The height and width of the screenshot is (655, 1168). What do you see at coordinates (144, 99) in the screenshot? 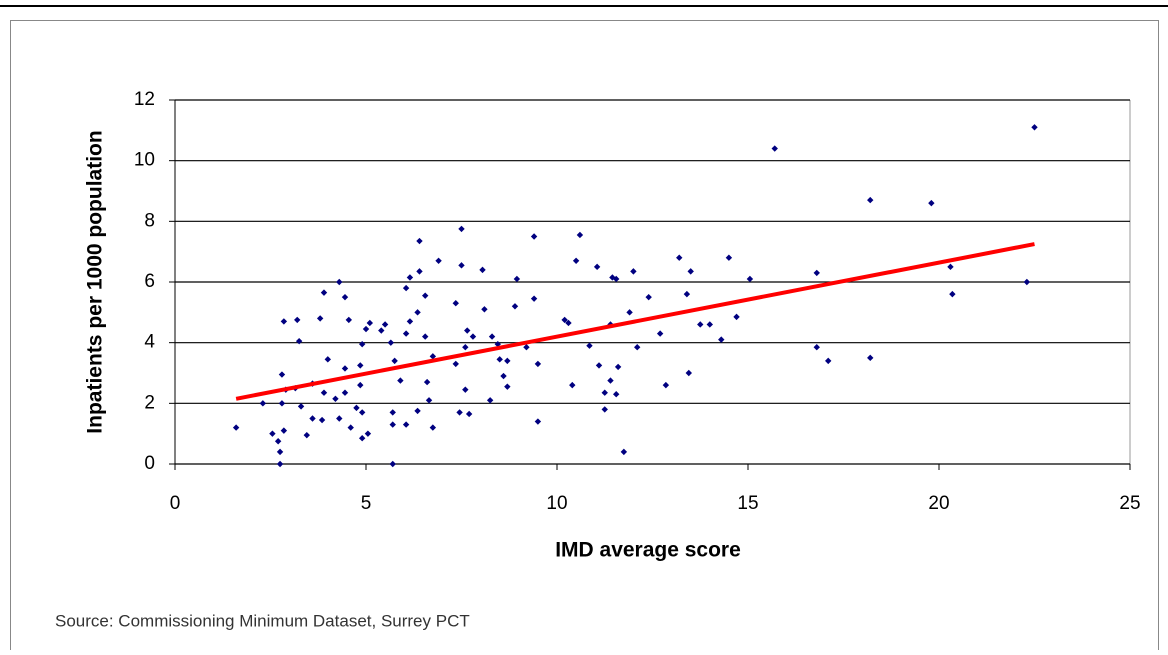
I see `y-tick-label: 12` at bounding box center [144, 99].